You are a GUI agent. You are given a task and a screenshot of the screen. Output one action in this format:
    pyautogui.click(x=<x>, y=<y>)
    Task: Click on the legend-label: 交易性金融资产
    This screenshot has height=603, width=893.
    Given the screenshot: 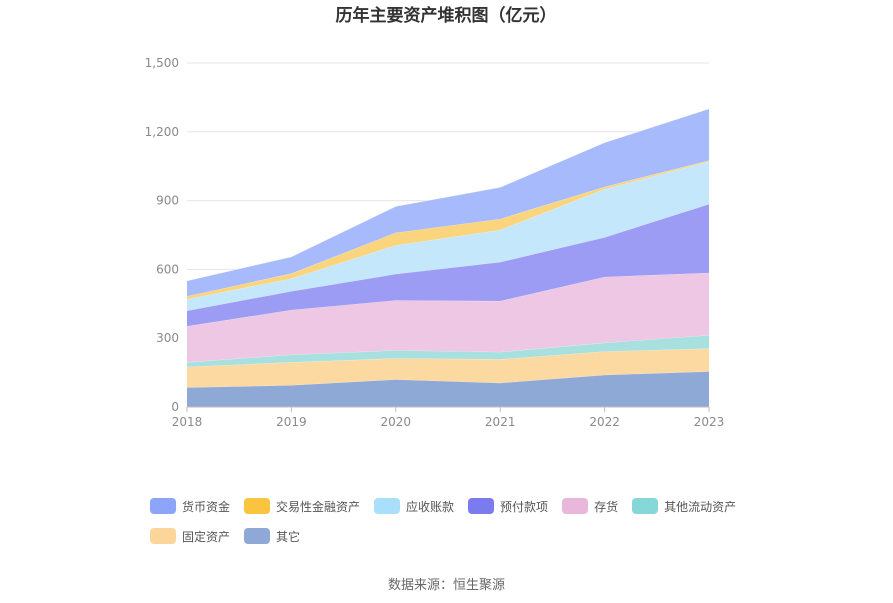 What is the action you would take?
    pyautogui.click(x=318, y=506)
    